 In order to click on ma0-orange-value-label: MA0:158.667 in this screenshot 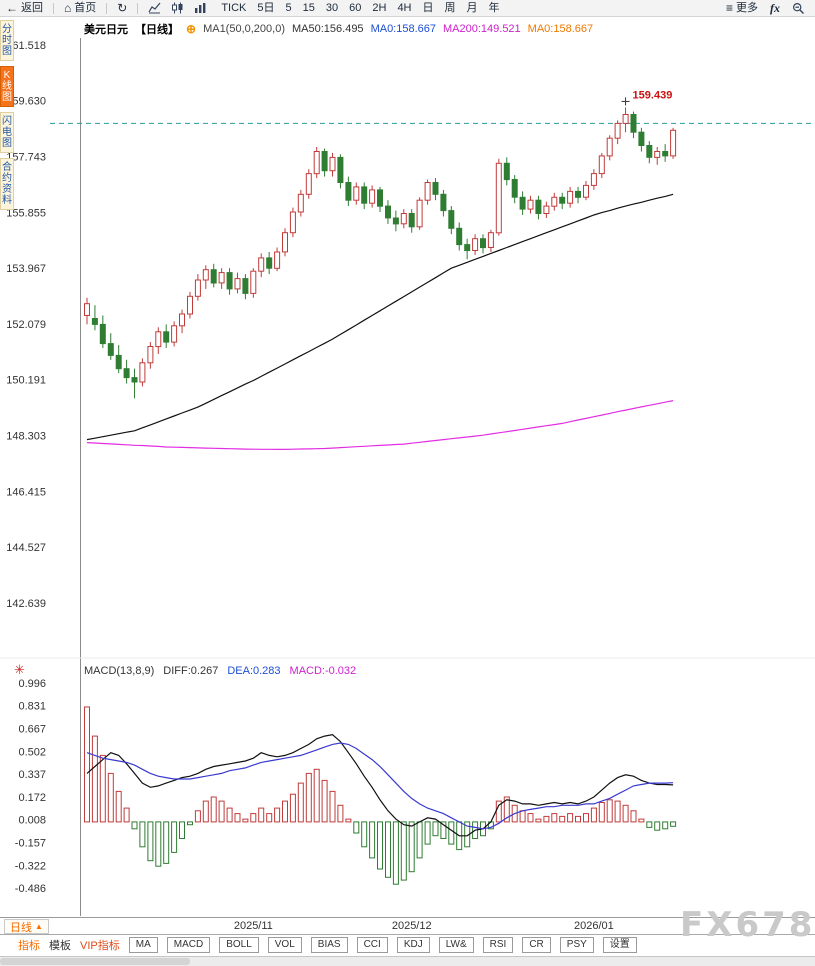, I will do `click(560, 29)`.